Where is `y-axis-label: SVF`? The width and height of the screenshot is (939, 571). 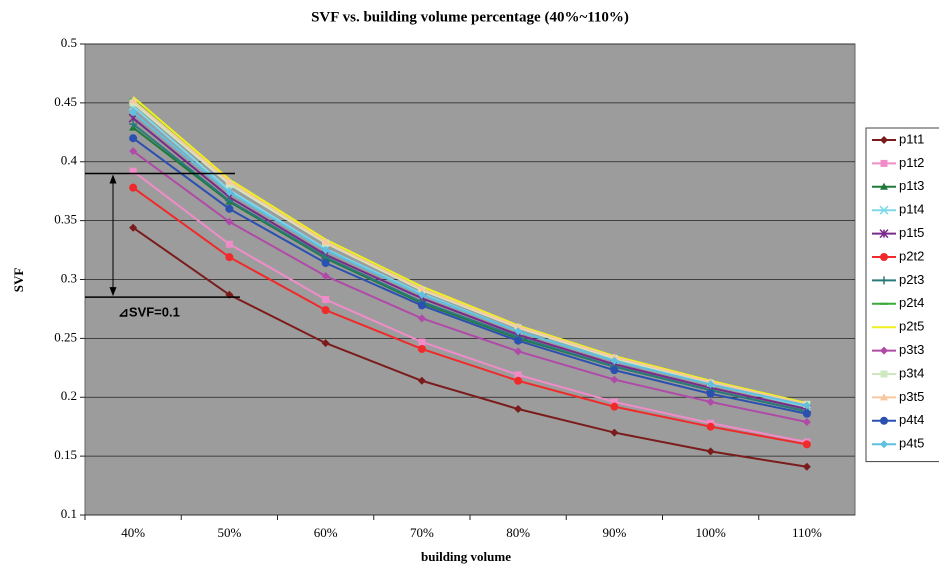
y-axis-label: SVF is located at coordinates (18, 280).